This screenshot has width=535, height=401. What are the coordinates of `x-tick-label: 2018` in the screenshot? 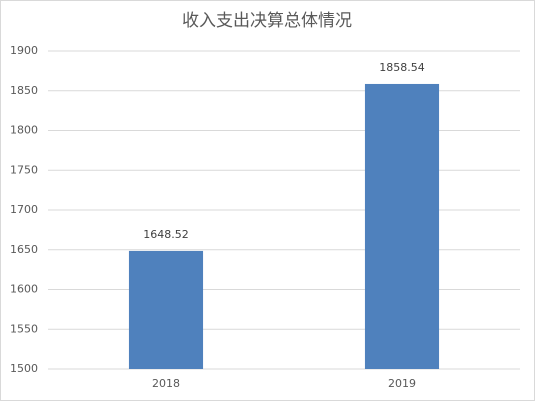 It's located at (166, 383).